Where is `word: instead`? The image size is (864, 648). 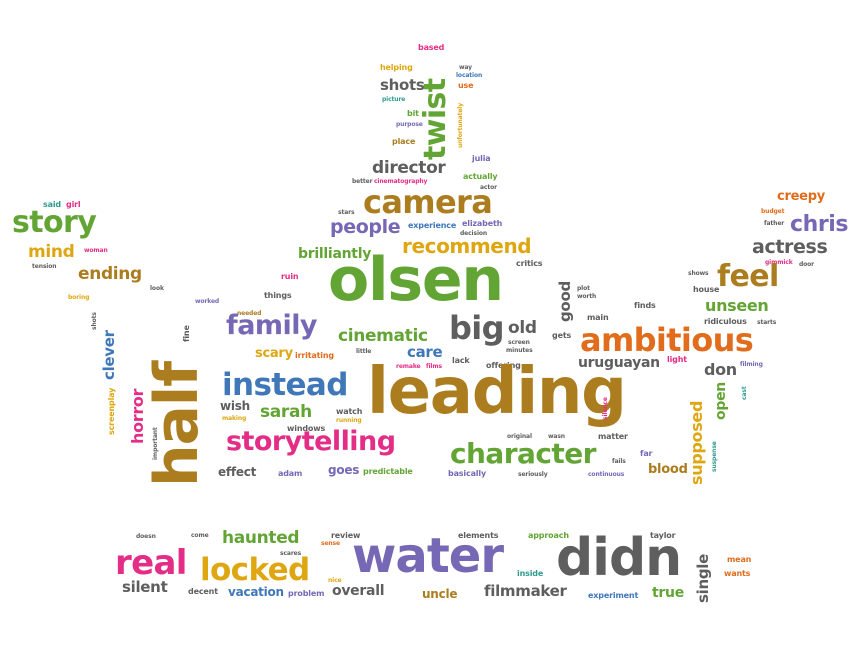 word: instead is located at coordinates (285, 385).